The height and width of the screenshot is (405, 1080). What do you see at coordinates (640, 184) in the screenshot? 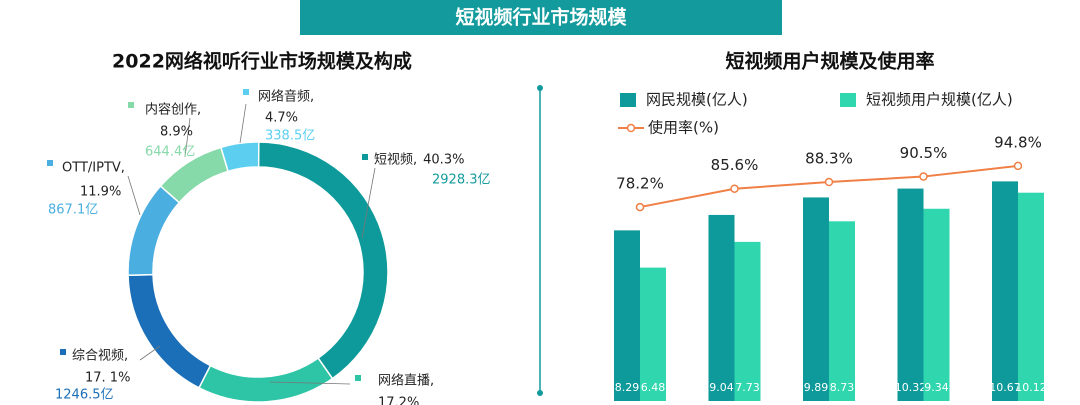
I see `line-value-label: 78.2%` at bounding box center [640, 184].